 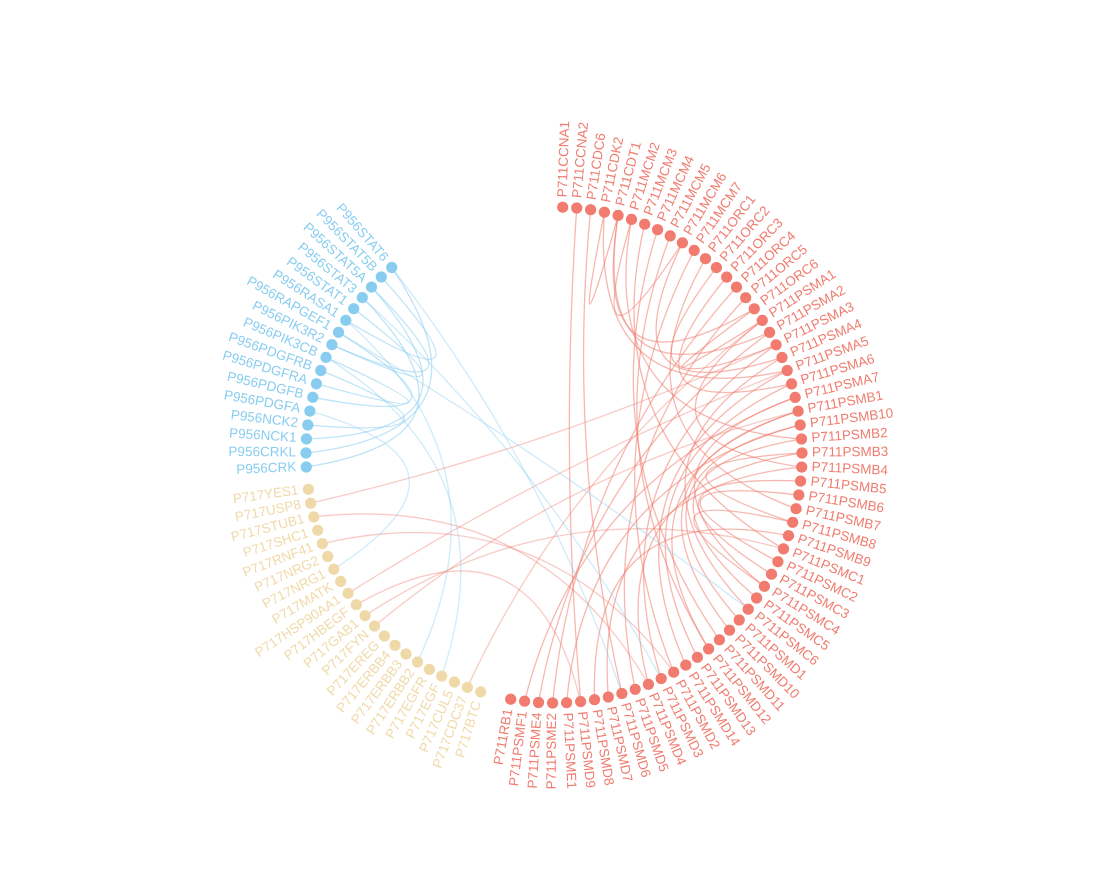 What do you see at coordinates (618, 215) in the screenshot?
I see `node-P711CDT1` at bounding box center [618, 215].